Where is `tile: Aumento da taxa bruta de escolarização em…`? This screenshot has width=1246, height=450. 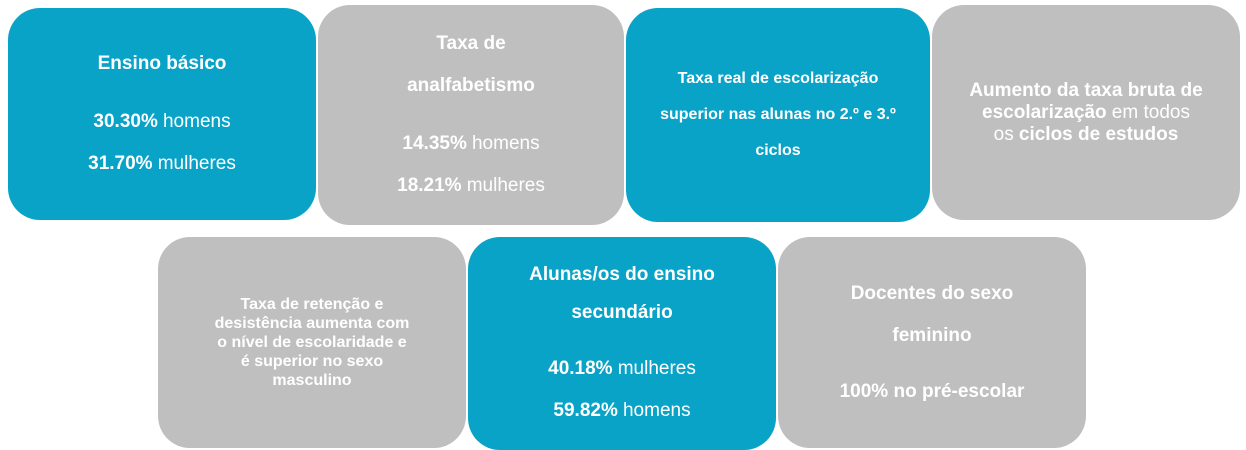 tile: Aumento da taxa bruta de escolarização em… is located at coordinates (1086, 112).